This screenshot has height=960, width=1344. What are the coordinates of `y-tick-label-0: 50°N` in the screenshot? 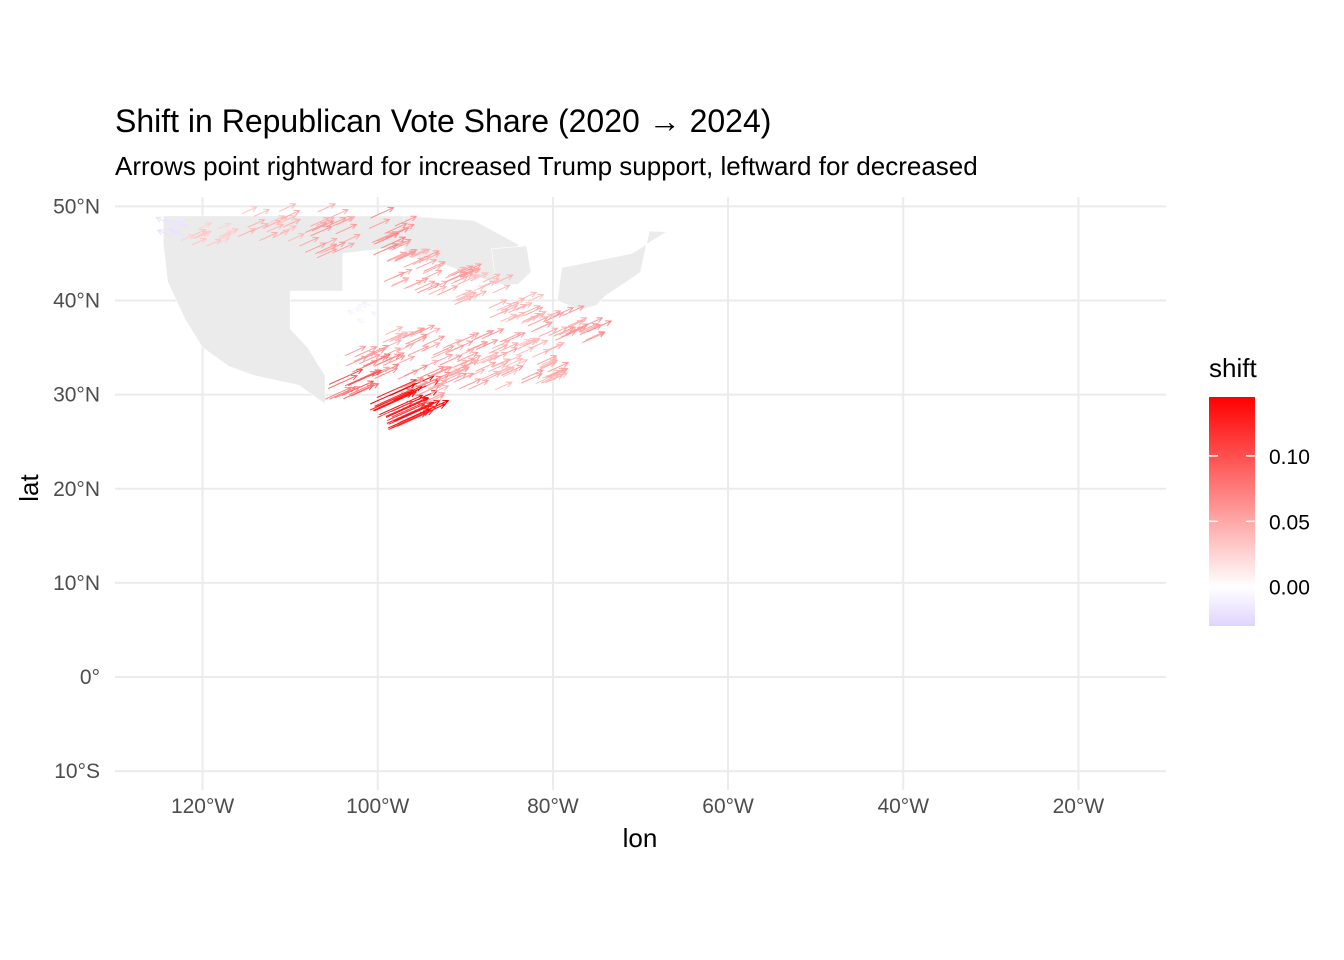 It's located at (76, 206).